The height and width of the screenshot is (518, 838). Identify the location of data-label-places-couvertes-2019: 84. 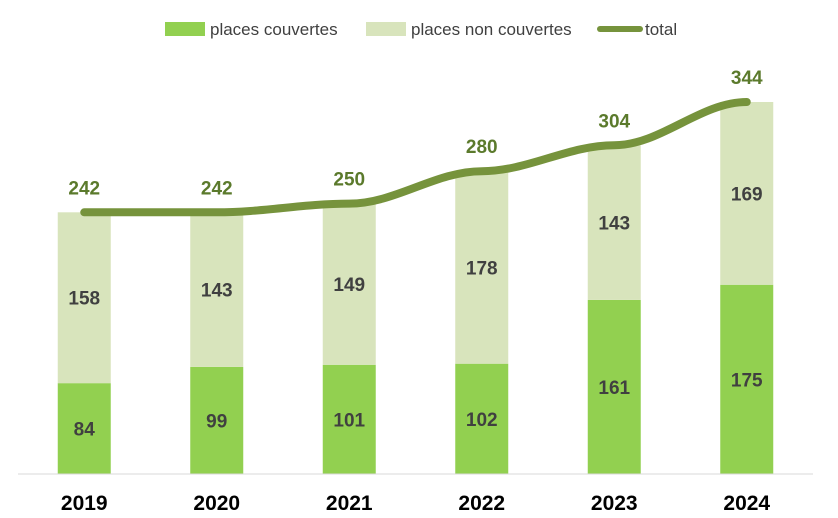
(85, 430).